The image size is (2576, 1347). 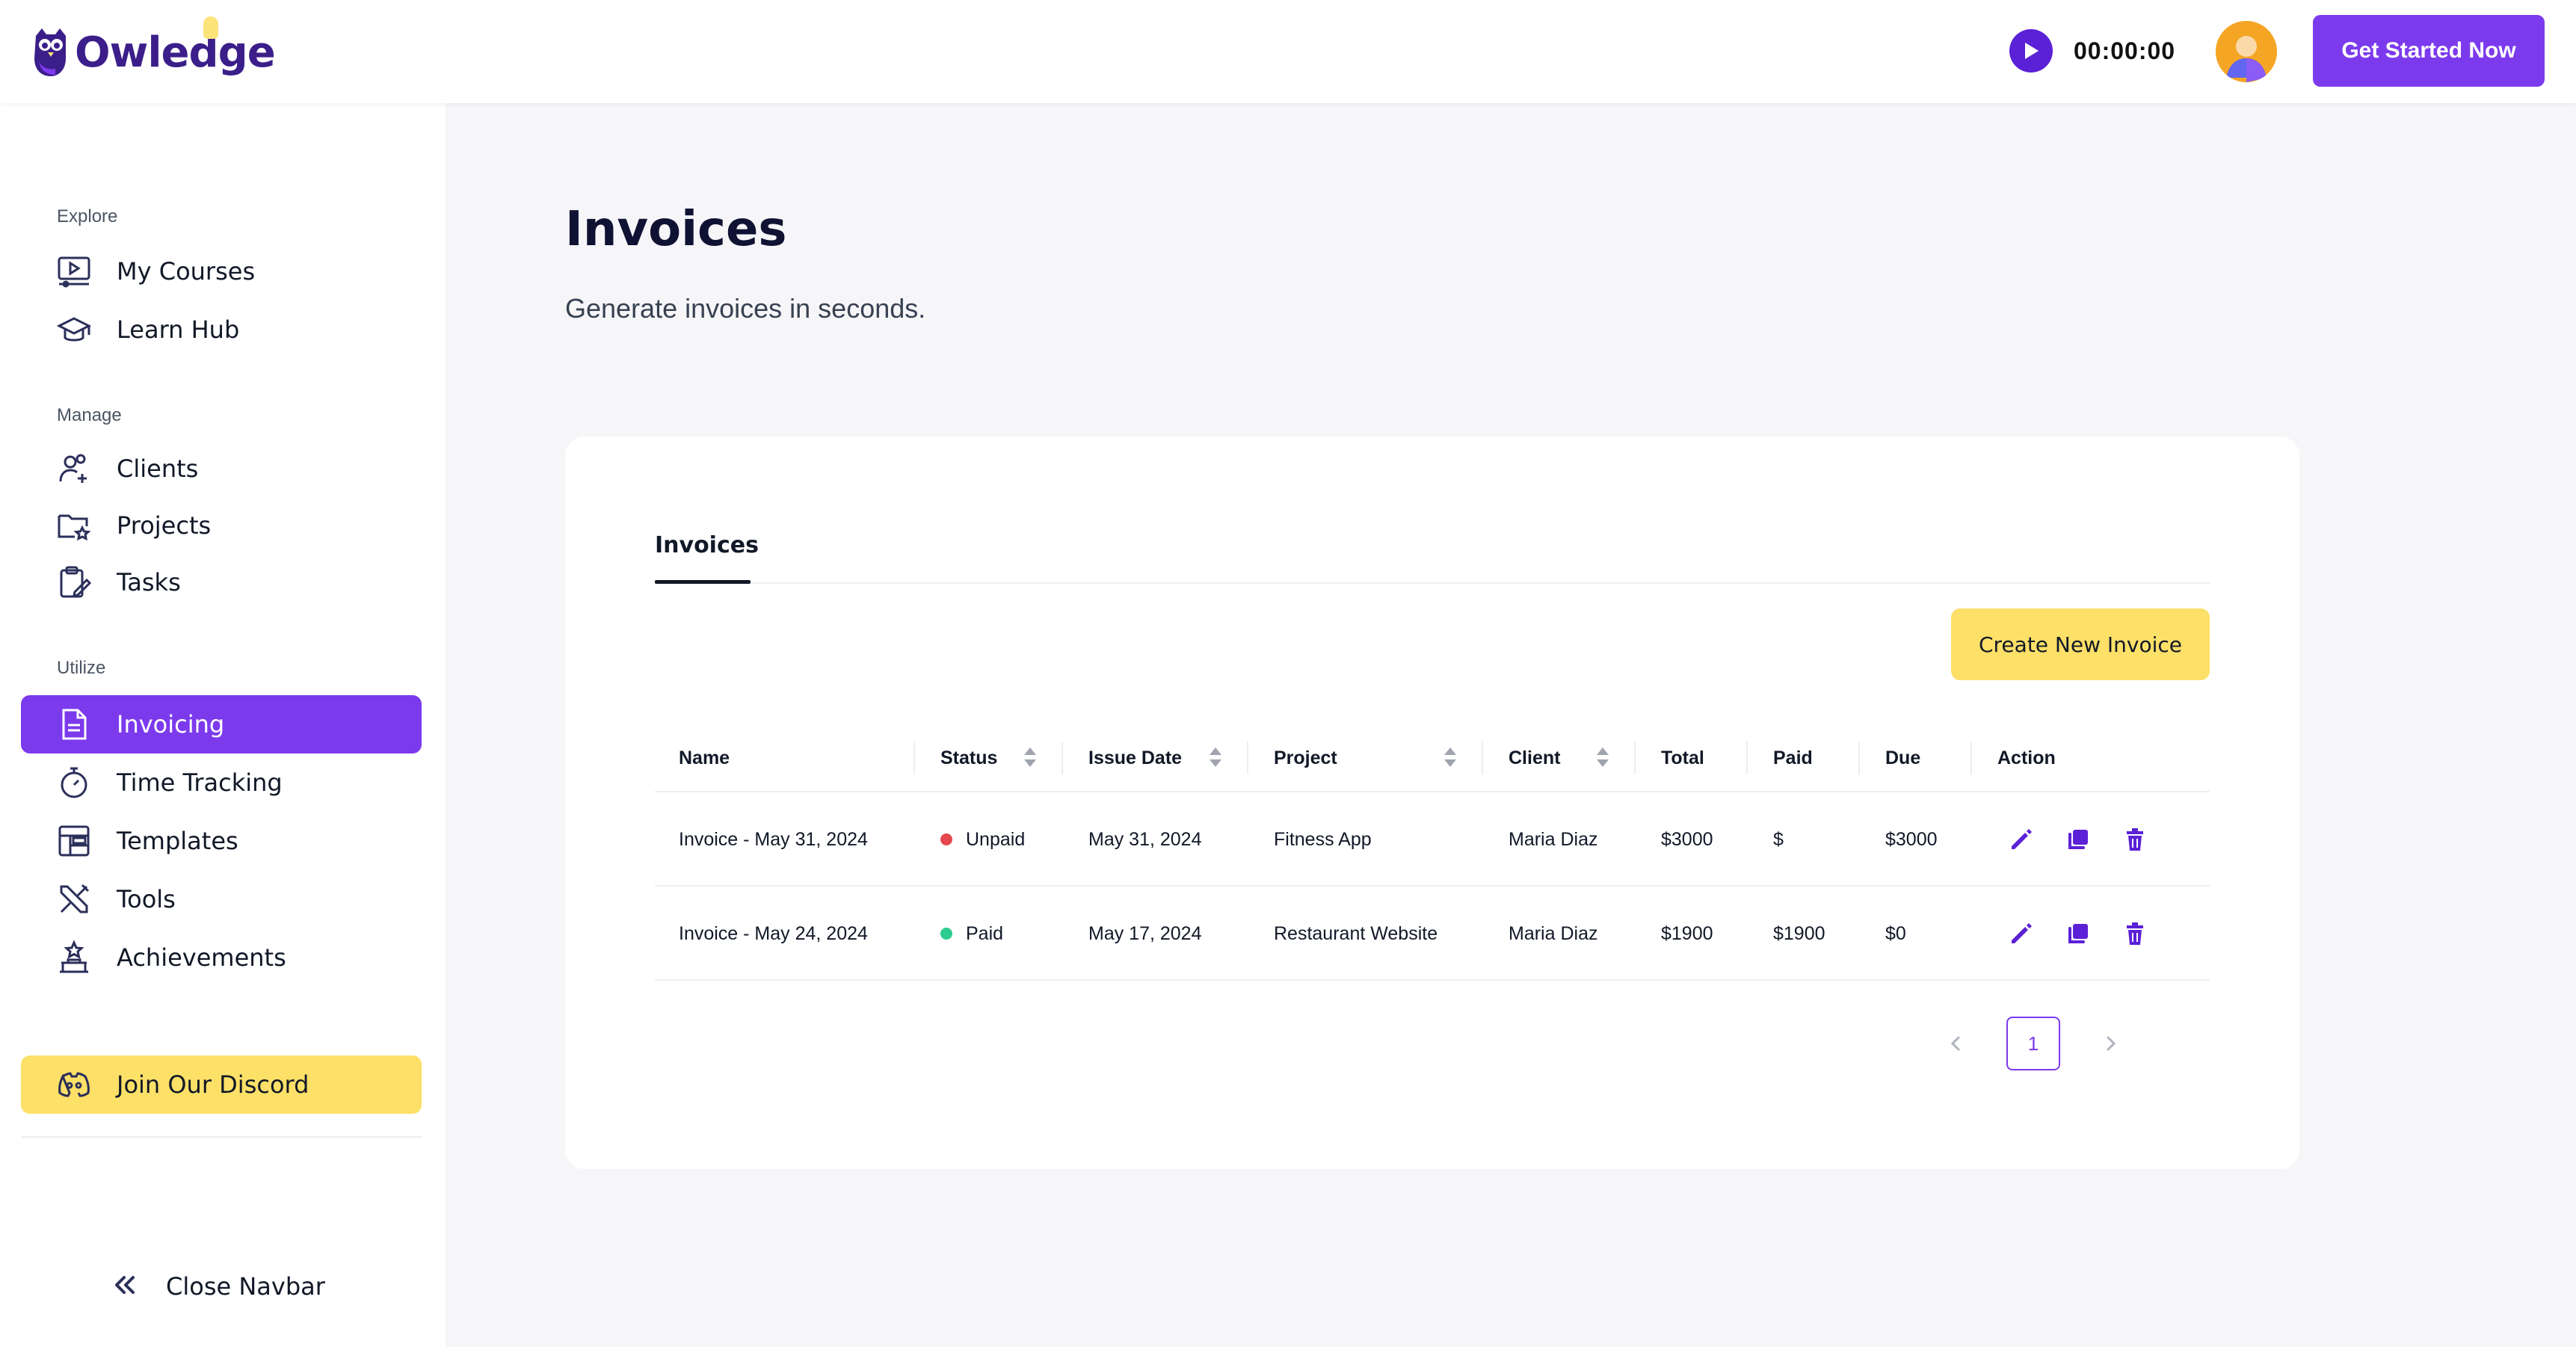 What do you see at coordinates (74, 525) in the screenshot?
I see `folder-star-icon` at bounding box center [74, 525].